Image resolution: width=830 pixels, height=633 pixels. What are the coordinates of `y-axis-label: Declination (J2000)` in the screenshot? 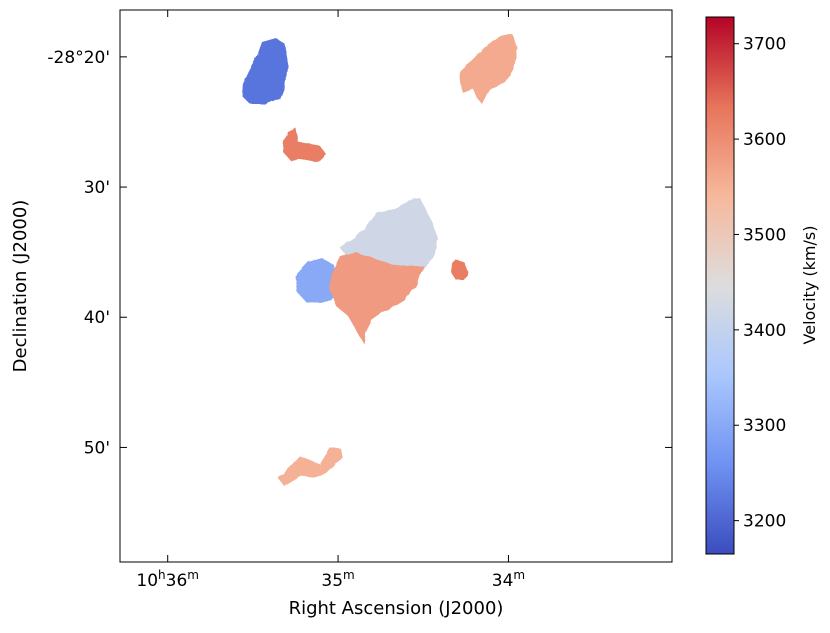 It's located at (20, 286).